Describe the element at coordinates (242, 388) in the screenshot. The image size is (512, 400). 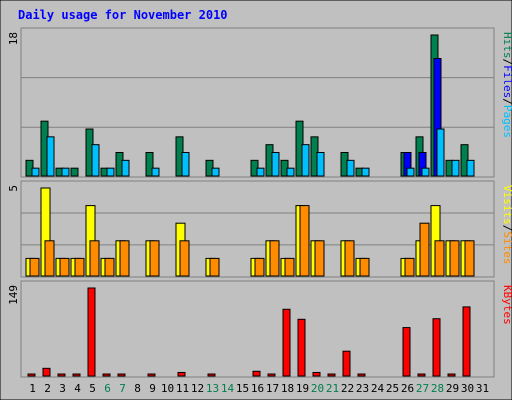
I see `x-tick-label-day-15: 15` at that location.